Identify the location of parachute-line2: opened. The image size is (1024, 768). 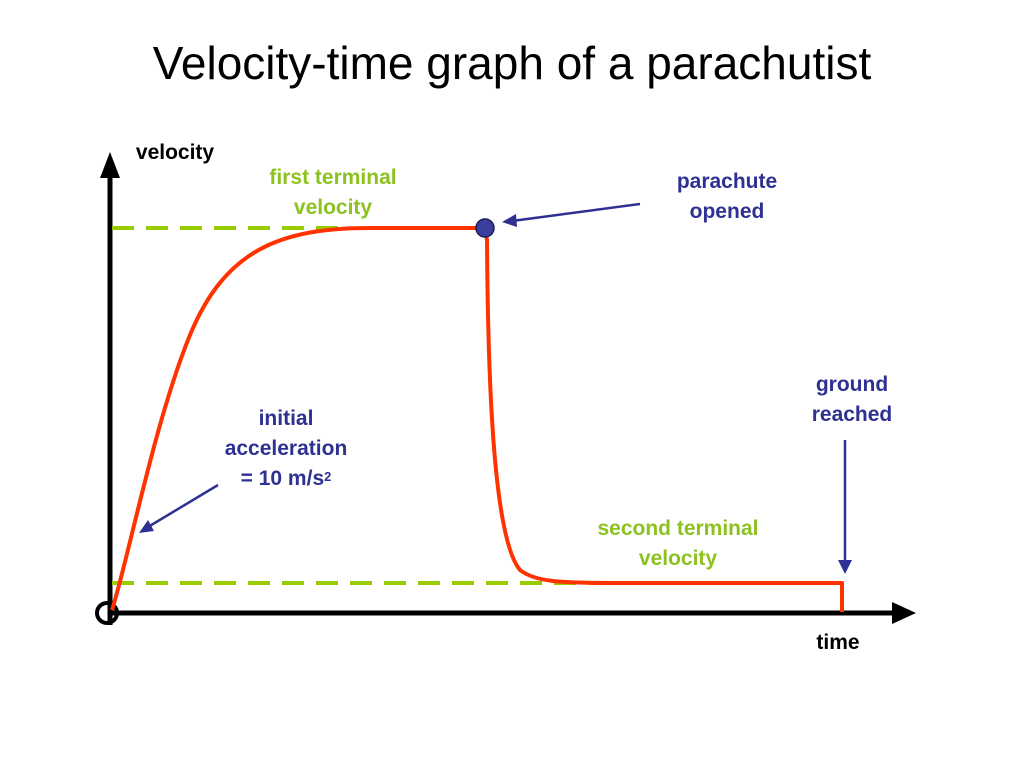
(727, 211).